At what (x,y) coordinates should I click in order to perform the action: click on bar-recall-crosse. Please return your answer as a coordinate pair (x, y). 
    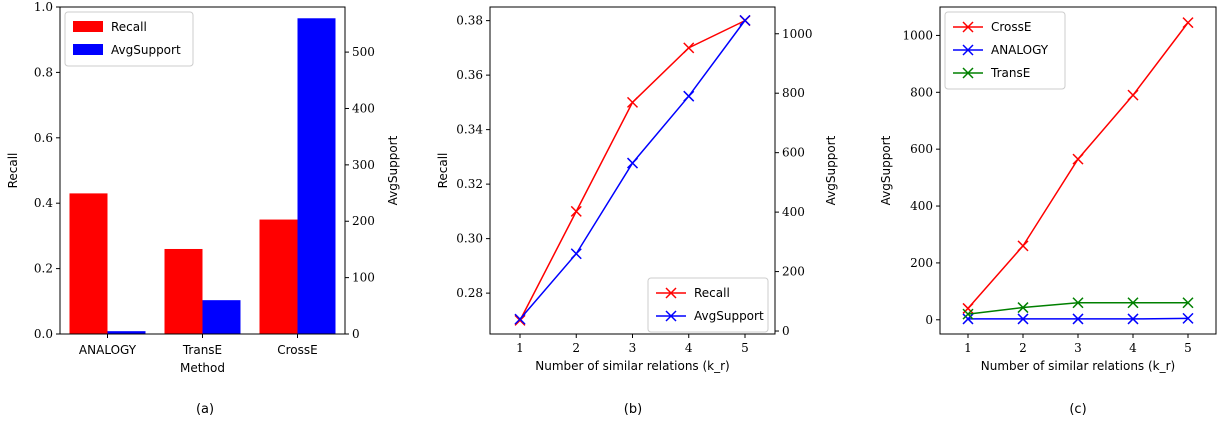
    Looking at the image, I should click on (278, 276).